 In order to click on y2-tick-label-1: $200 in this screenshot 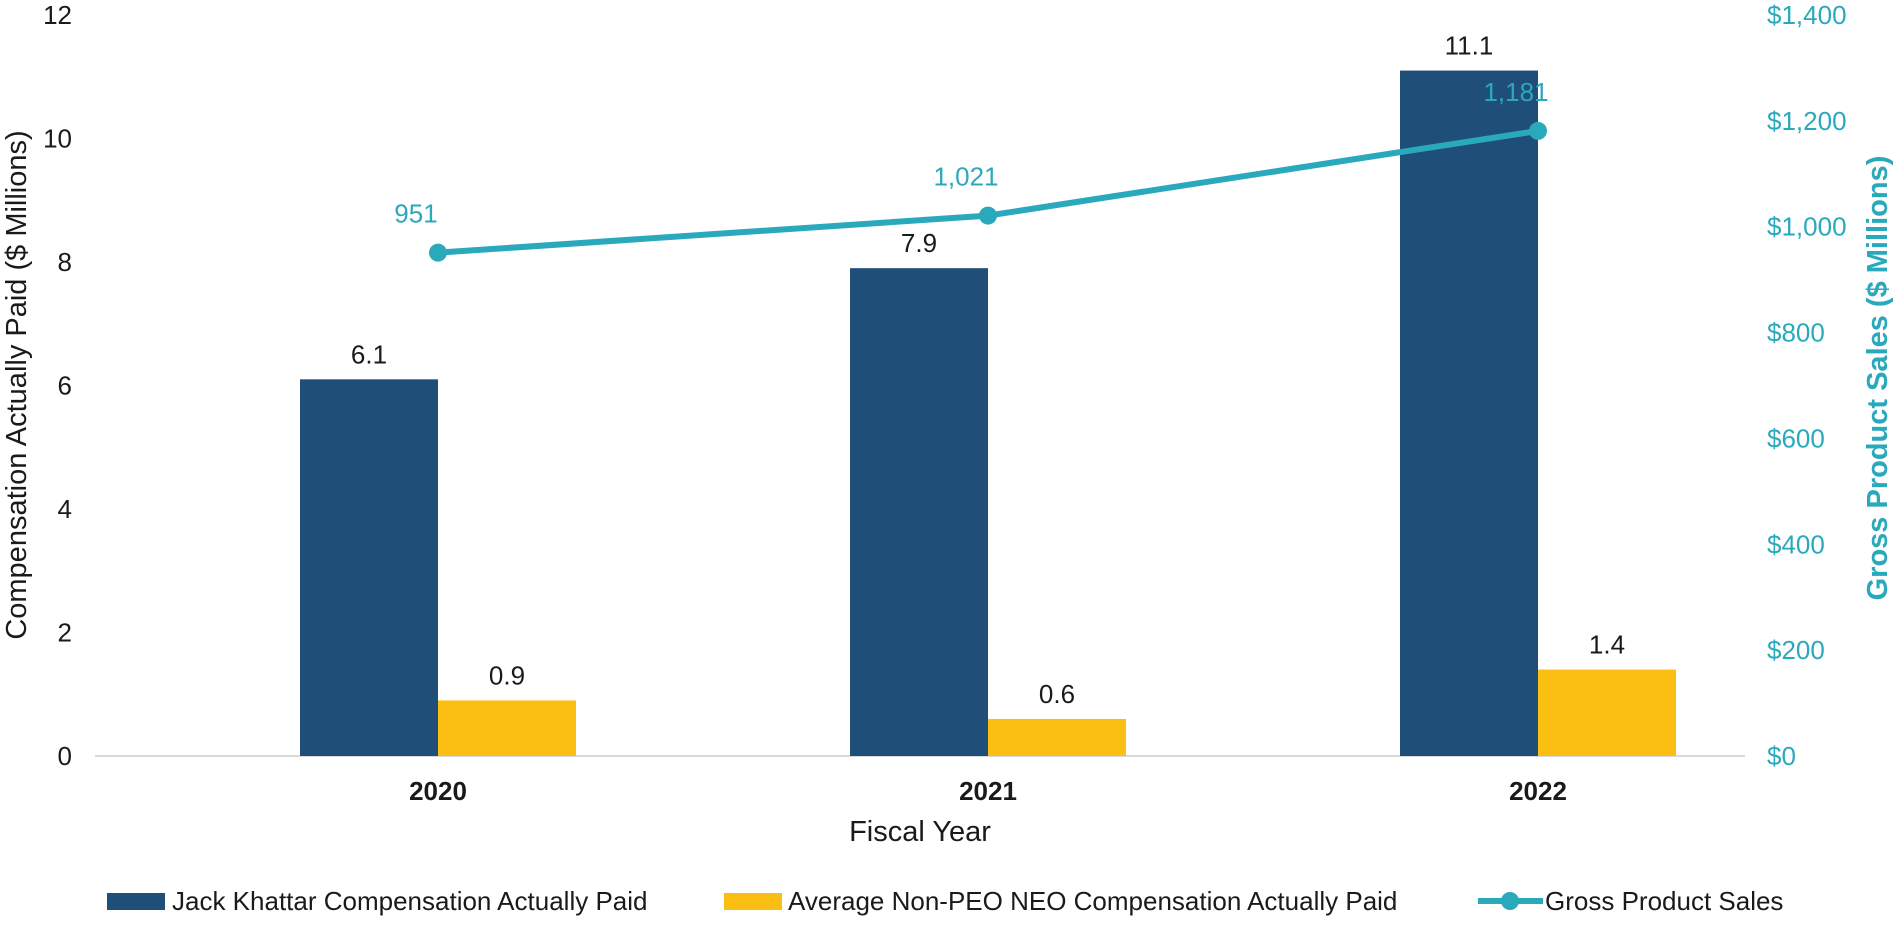, I will do `click(1796, 650)`.